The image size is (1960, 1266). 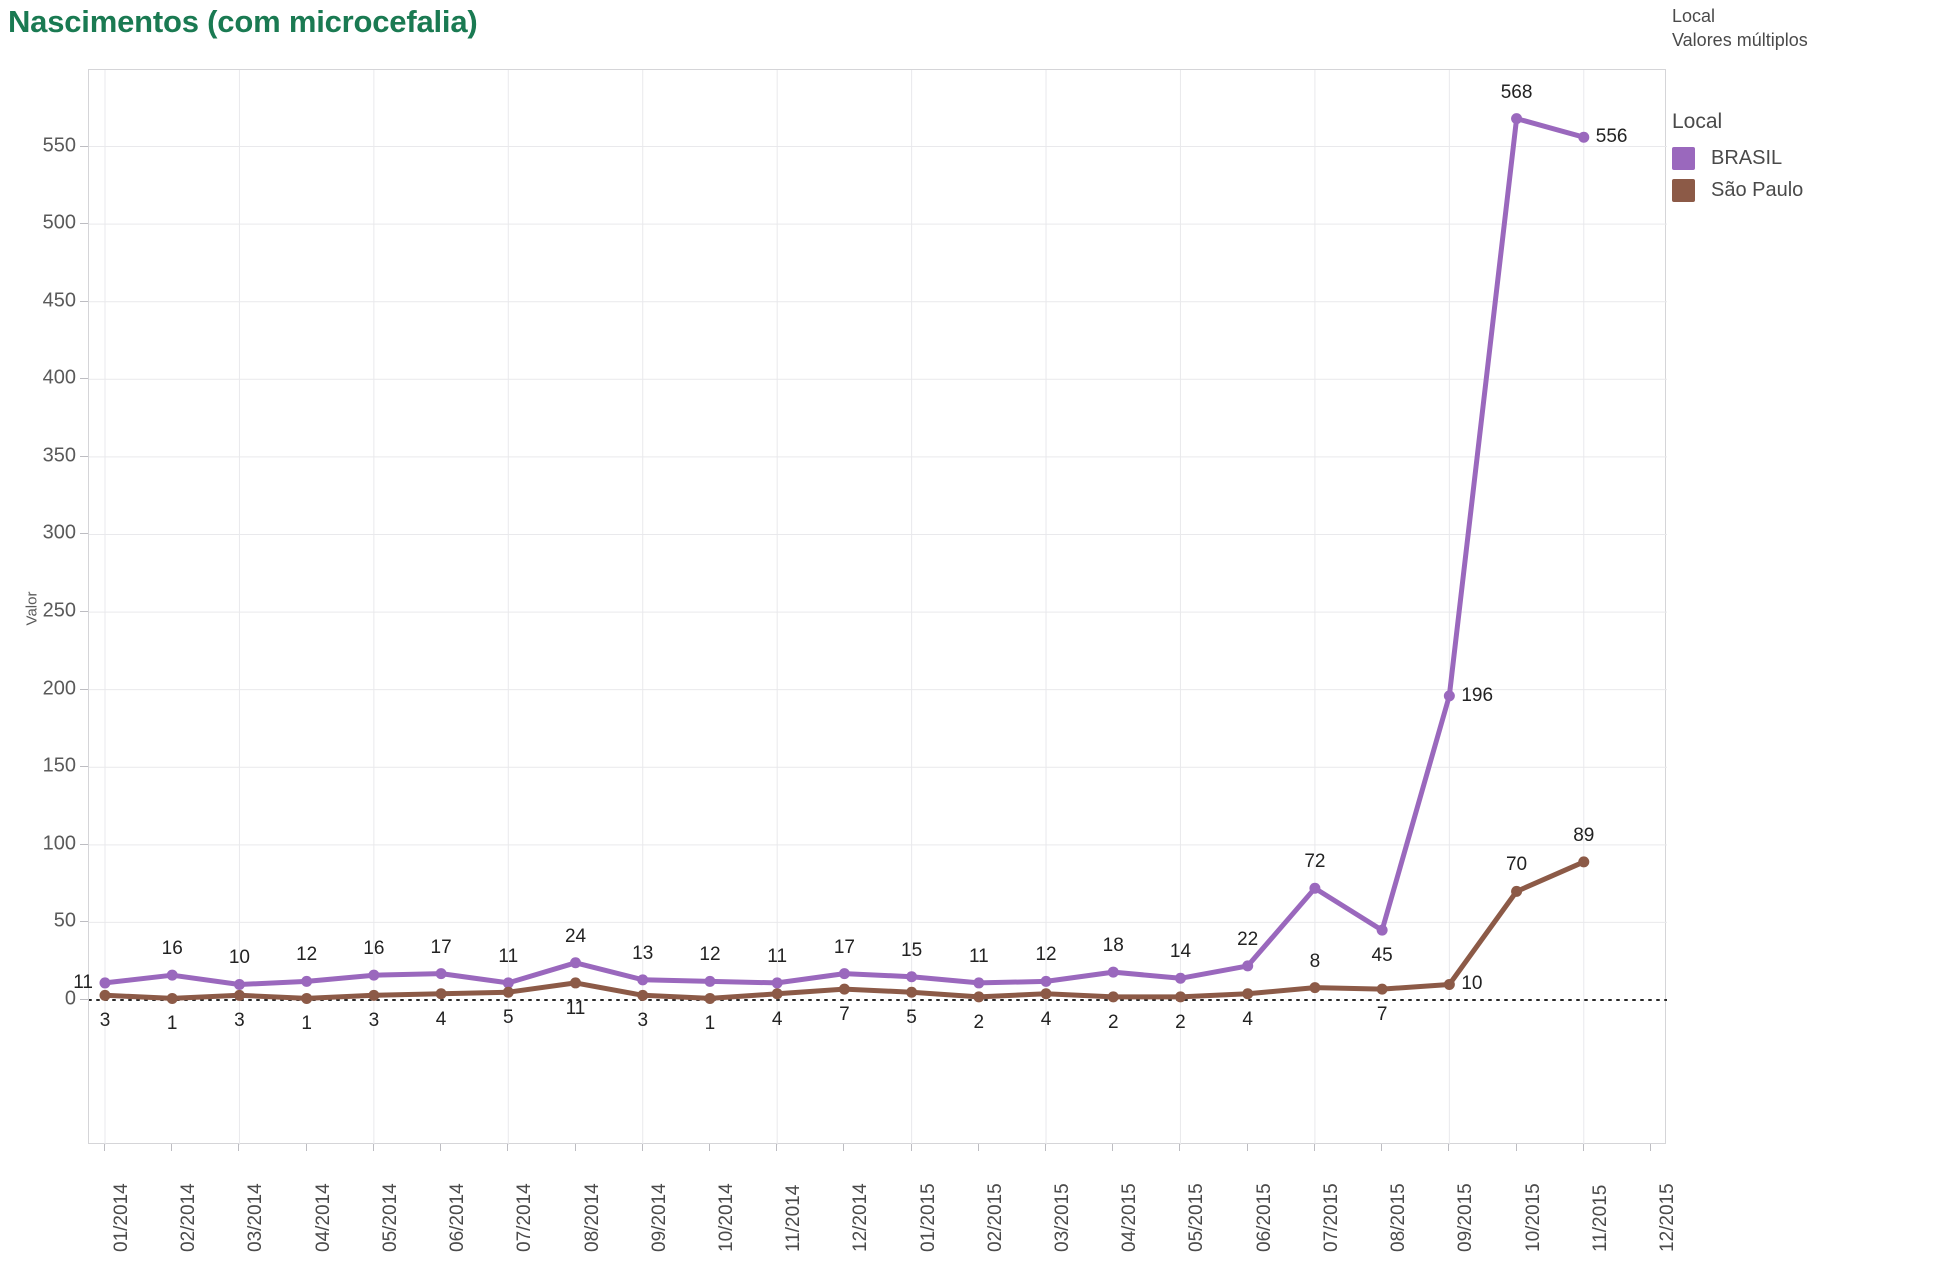 I want to click on legend-item-label: São Paulo, so click(x=1757, y=189).